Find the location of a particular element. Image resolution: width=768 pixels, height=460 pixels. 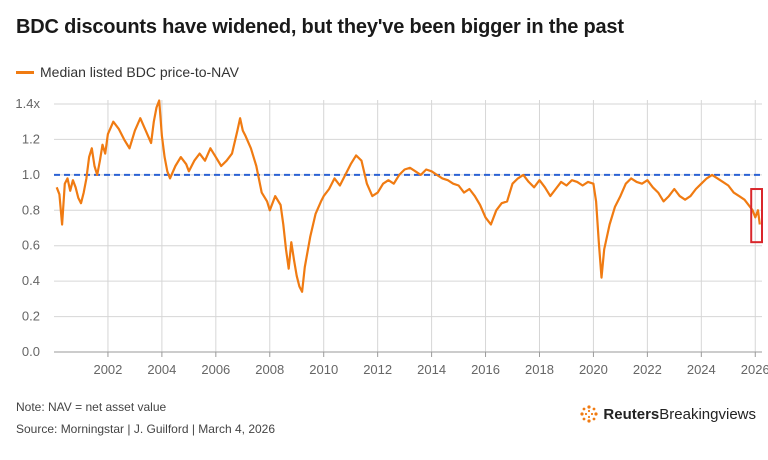

x-tick-label: 2014 is located at coordinates (431, 369).